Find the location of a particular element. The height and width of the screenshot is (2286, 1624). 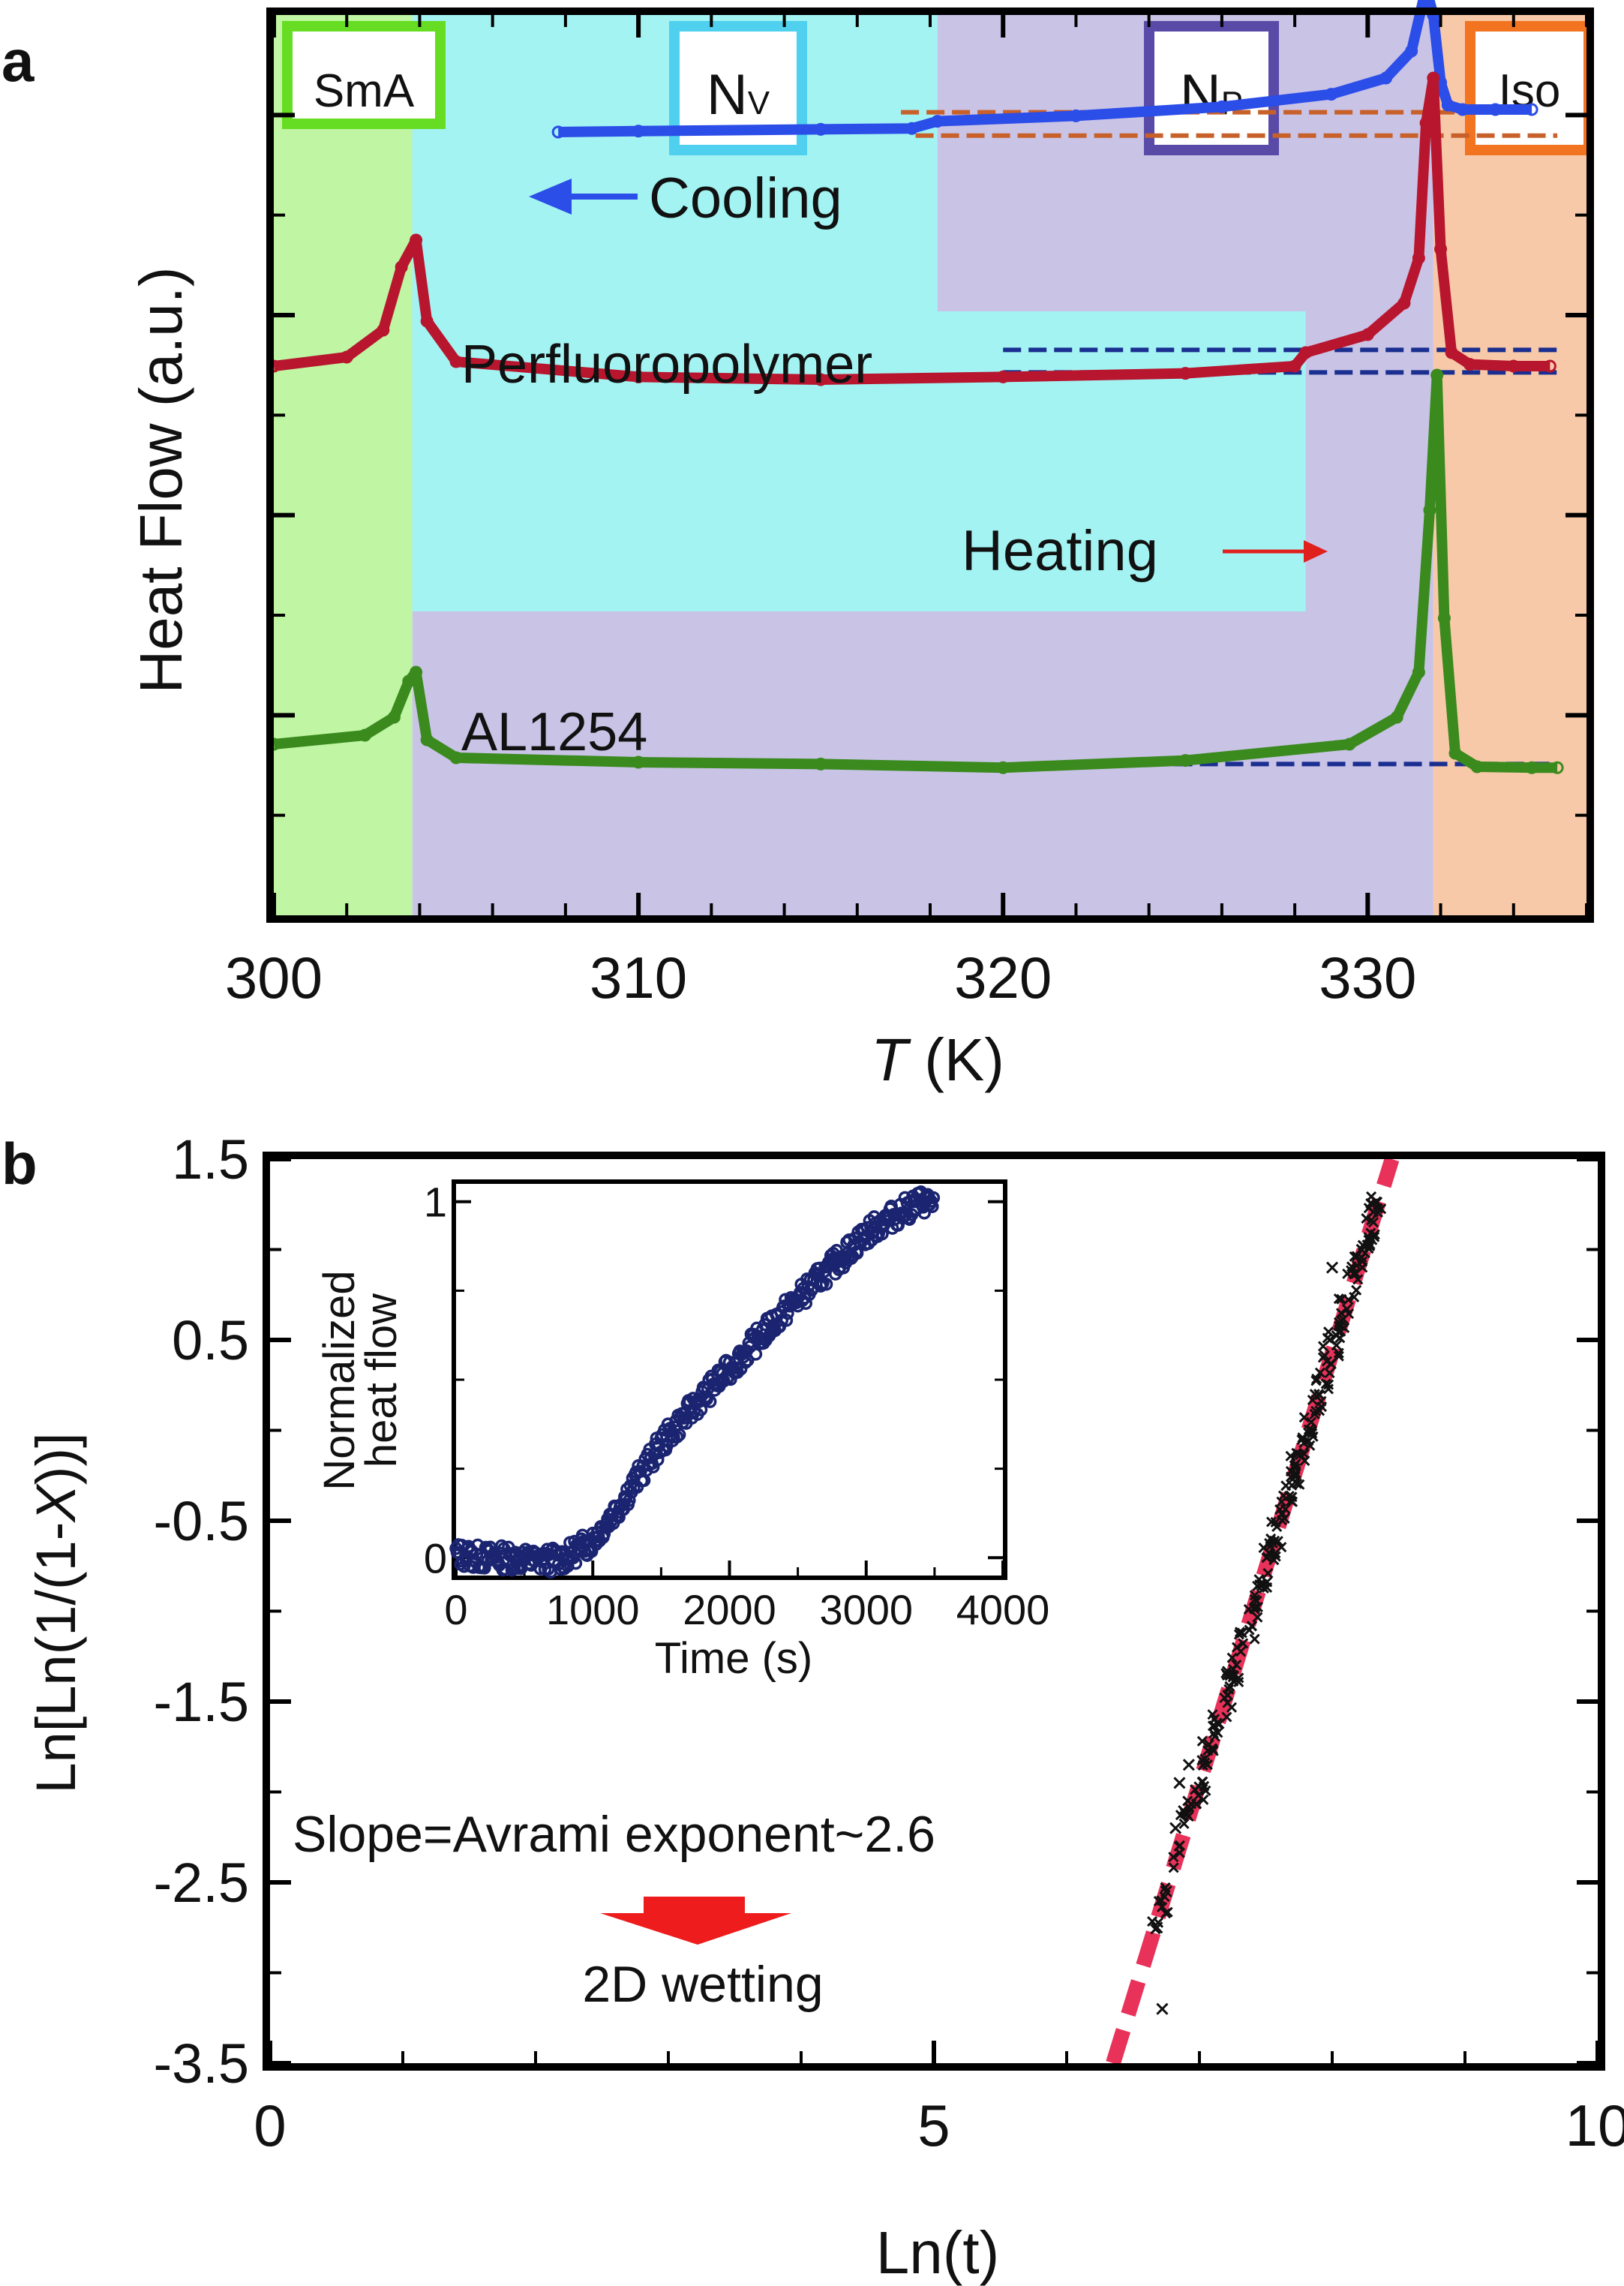

x-tick-label: 300 is located at coordinates (274, 978).